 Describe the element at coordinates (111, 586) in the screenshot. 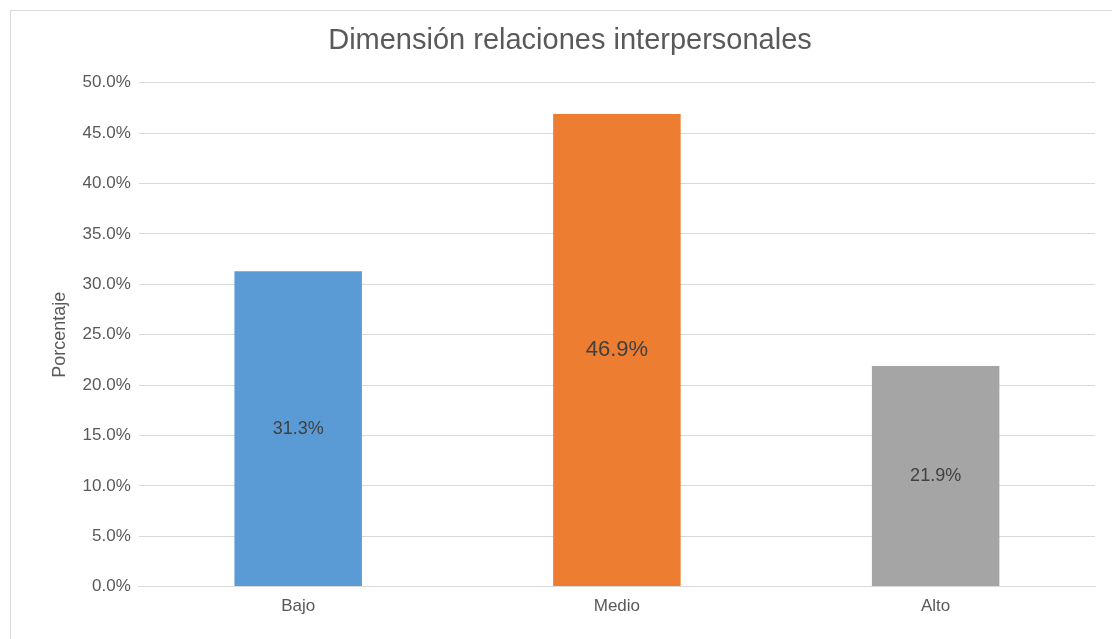

I see `y-tick-label: 0.0%` at that location.